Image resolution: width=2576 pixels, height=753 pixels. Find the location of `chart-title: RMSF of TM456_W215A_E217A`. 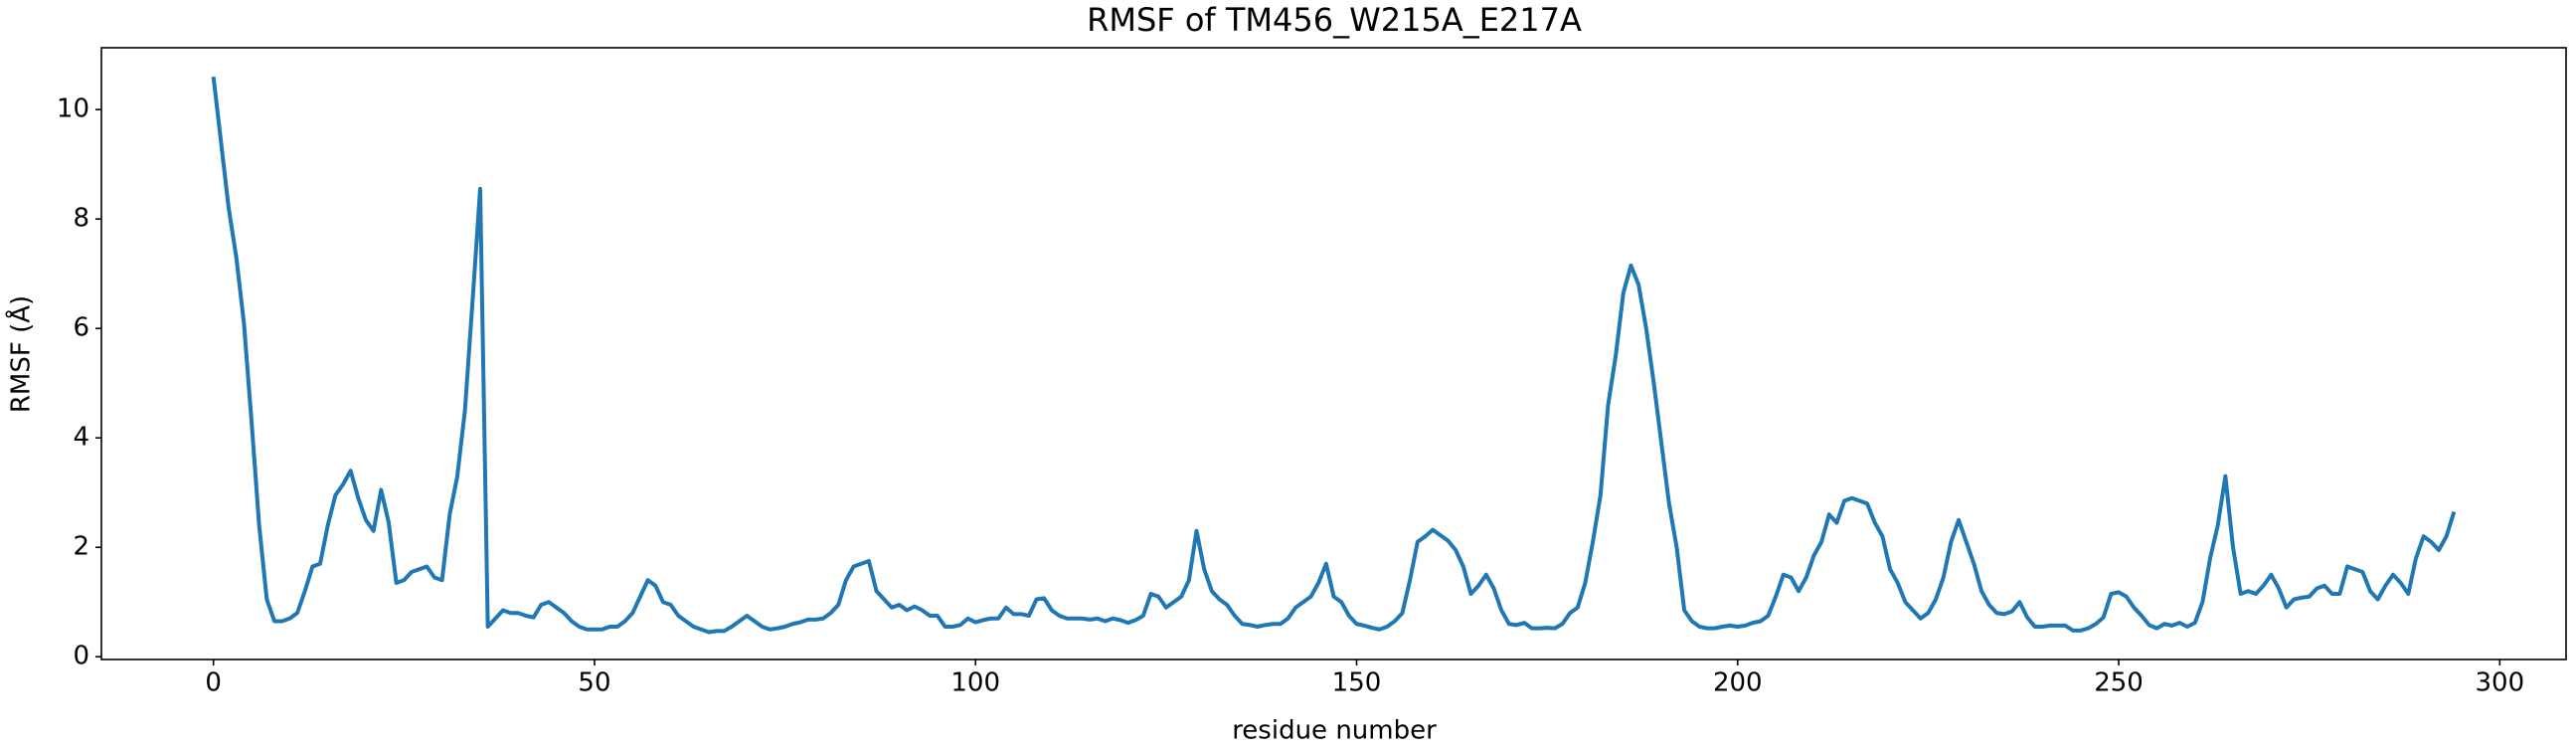

chart-title: RMSF of TM456_W215A_E217A is located at coordinates (1334, 20).